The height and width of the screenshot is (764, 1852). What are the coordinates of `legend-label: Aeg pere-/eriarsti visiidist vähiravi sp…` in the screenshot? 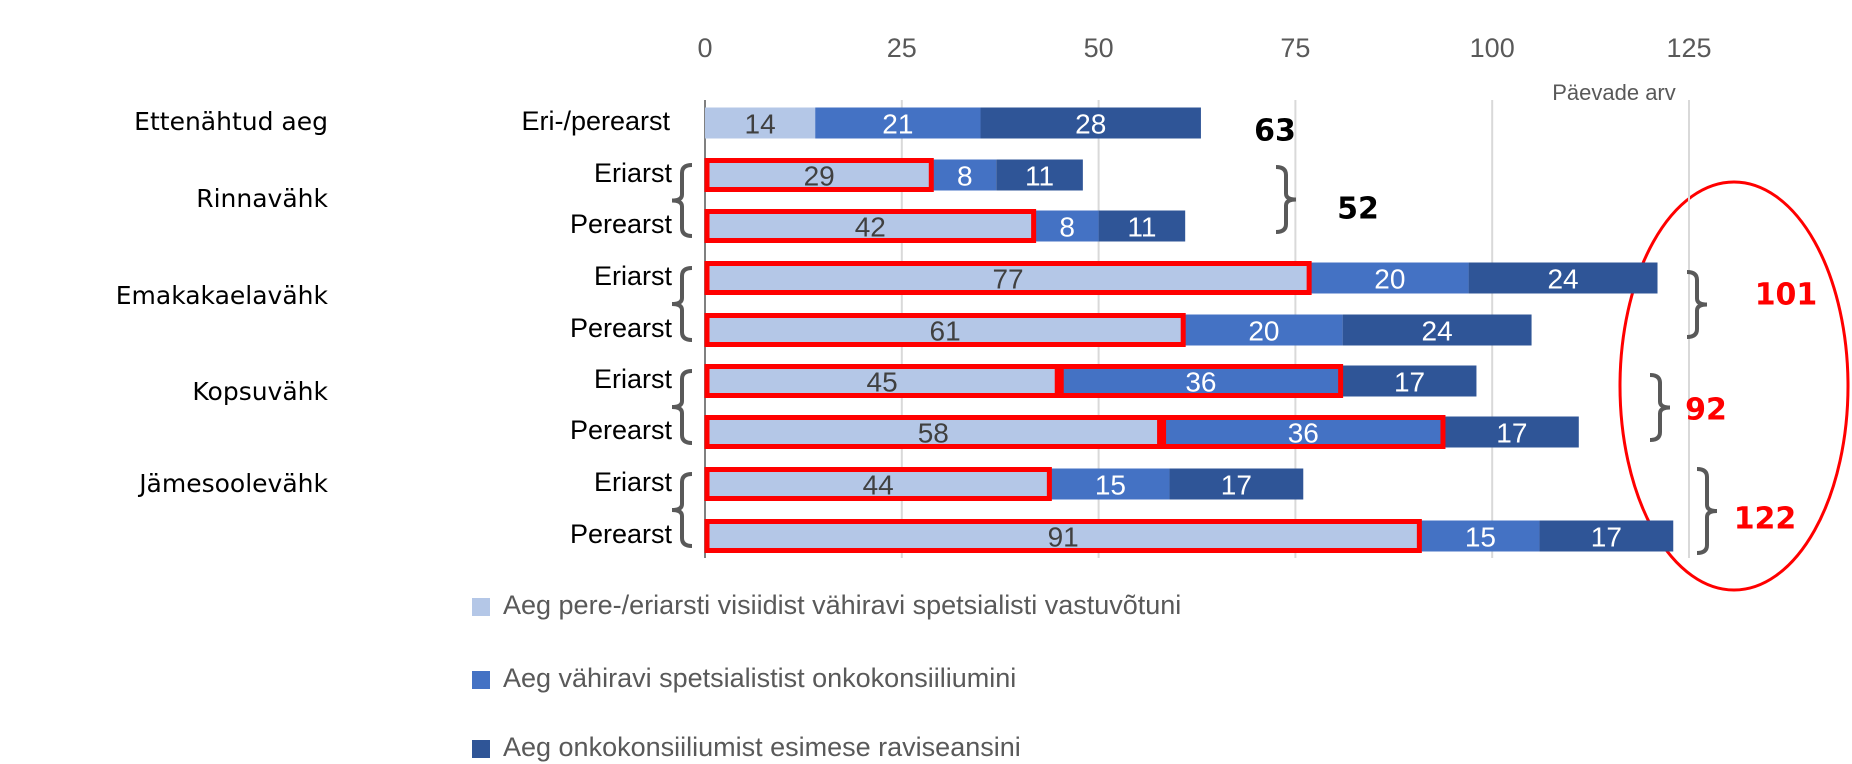 It's located at (842, 605).